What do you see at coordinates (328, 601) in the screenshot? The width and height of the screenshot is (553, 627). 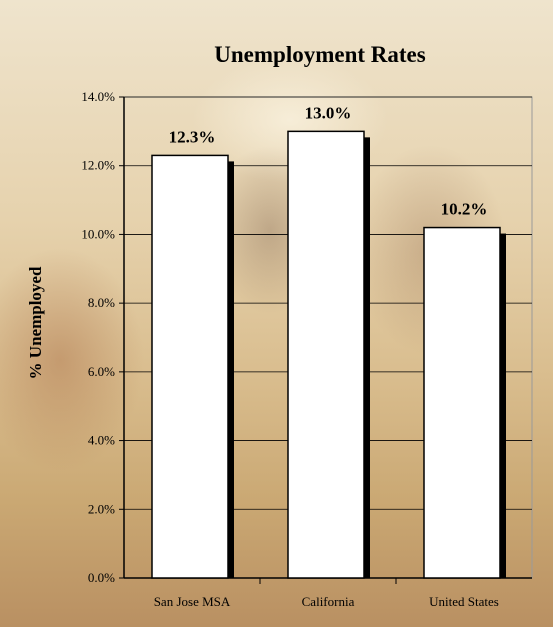 I see `x-tick-label: California` at bounding box center [328, 601].